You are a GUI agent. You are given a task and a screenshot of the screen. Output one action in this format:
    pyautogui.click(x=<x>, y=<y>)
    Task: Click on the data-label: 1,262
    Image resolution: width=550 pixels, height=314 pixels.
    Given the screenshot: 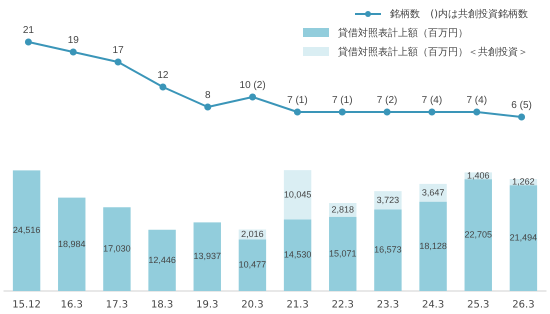 What is the action you would take?
    pyautogui.click(x=523, y=181)
    